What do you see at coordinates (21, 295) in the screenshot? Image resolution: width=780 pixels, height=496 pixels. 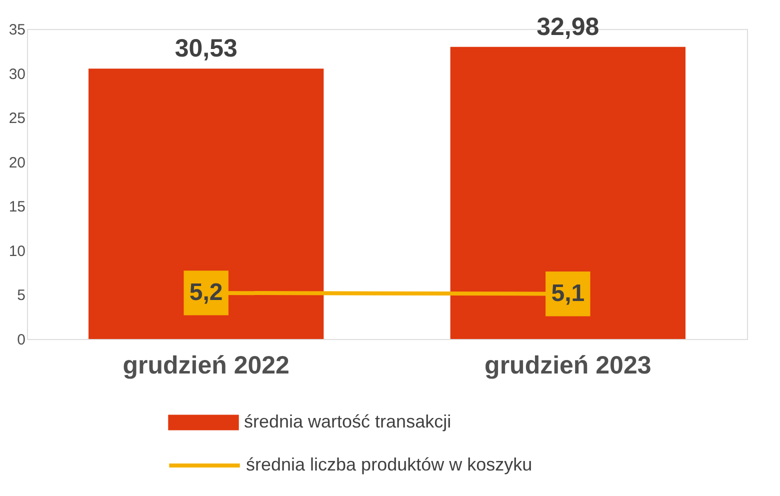 I see `y-tick-label: 5` at bounding box center [21, 295].